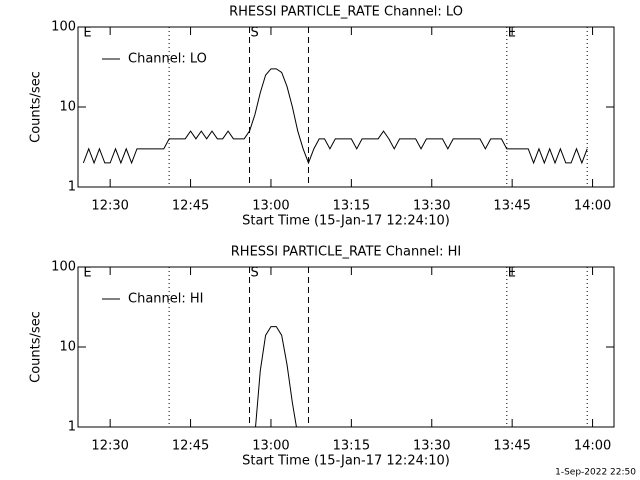 The width and height of the screenshot is (640, 480). I want to click on legend-label: Channel: HI, so click(166, 299).